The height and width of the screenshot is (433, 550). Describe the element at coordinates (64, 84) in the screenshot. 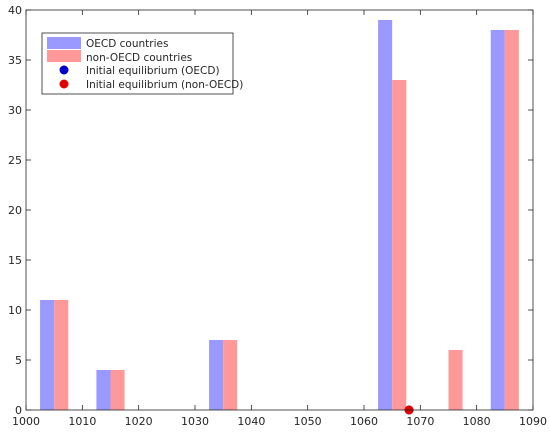

I see `legend-marker-non-oecd` at that location.